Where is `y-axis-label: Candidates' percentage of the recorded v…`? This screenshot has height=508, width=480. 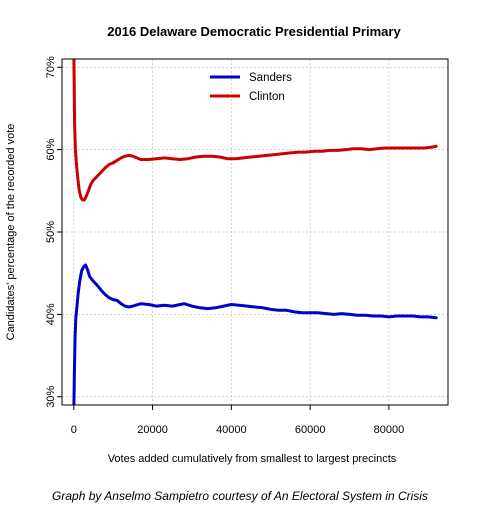
y-axis-label: Candidates' percentage of the recorded v… is located at coordinates (11, 232).